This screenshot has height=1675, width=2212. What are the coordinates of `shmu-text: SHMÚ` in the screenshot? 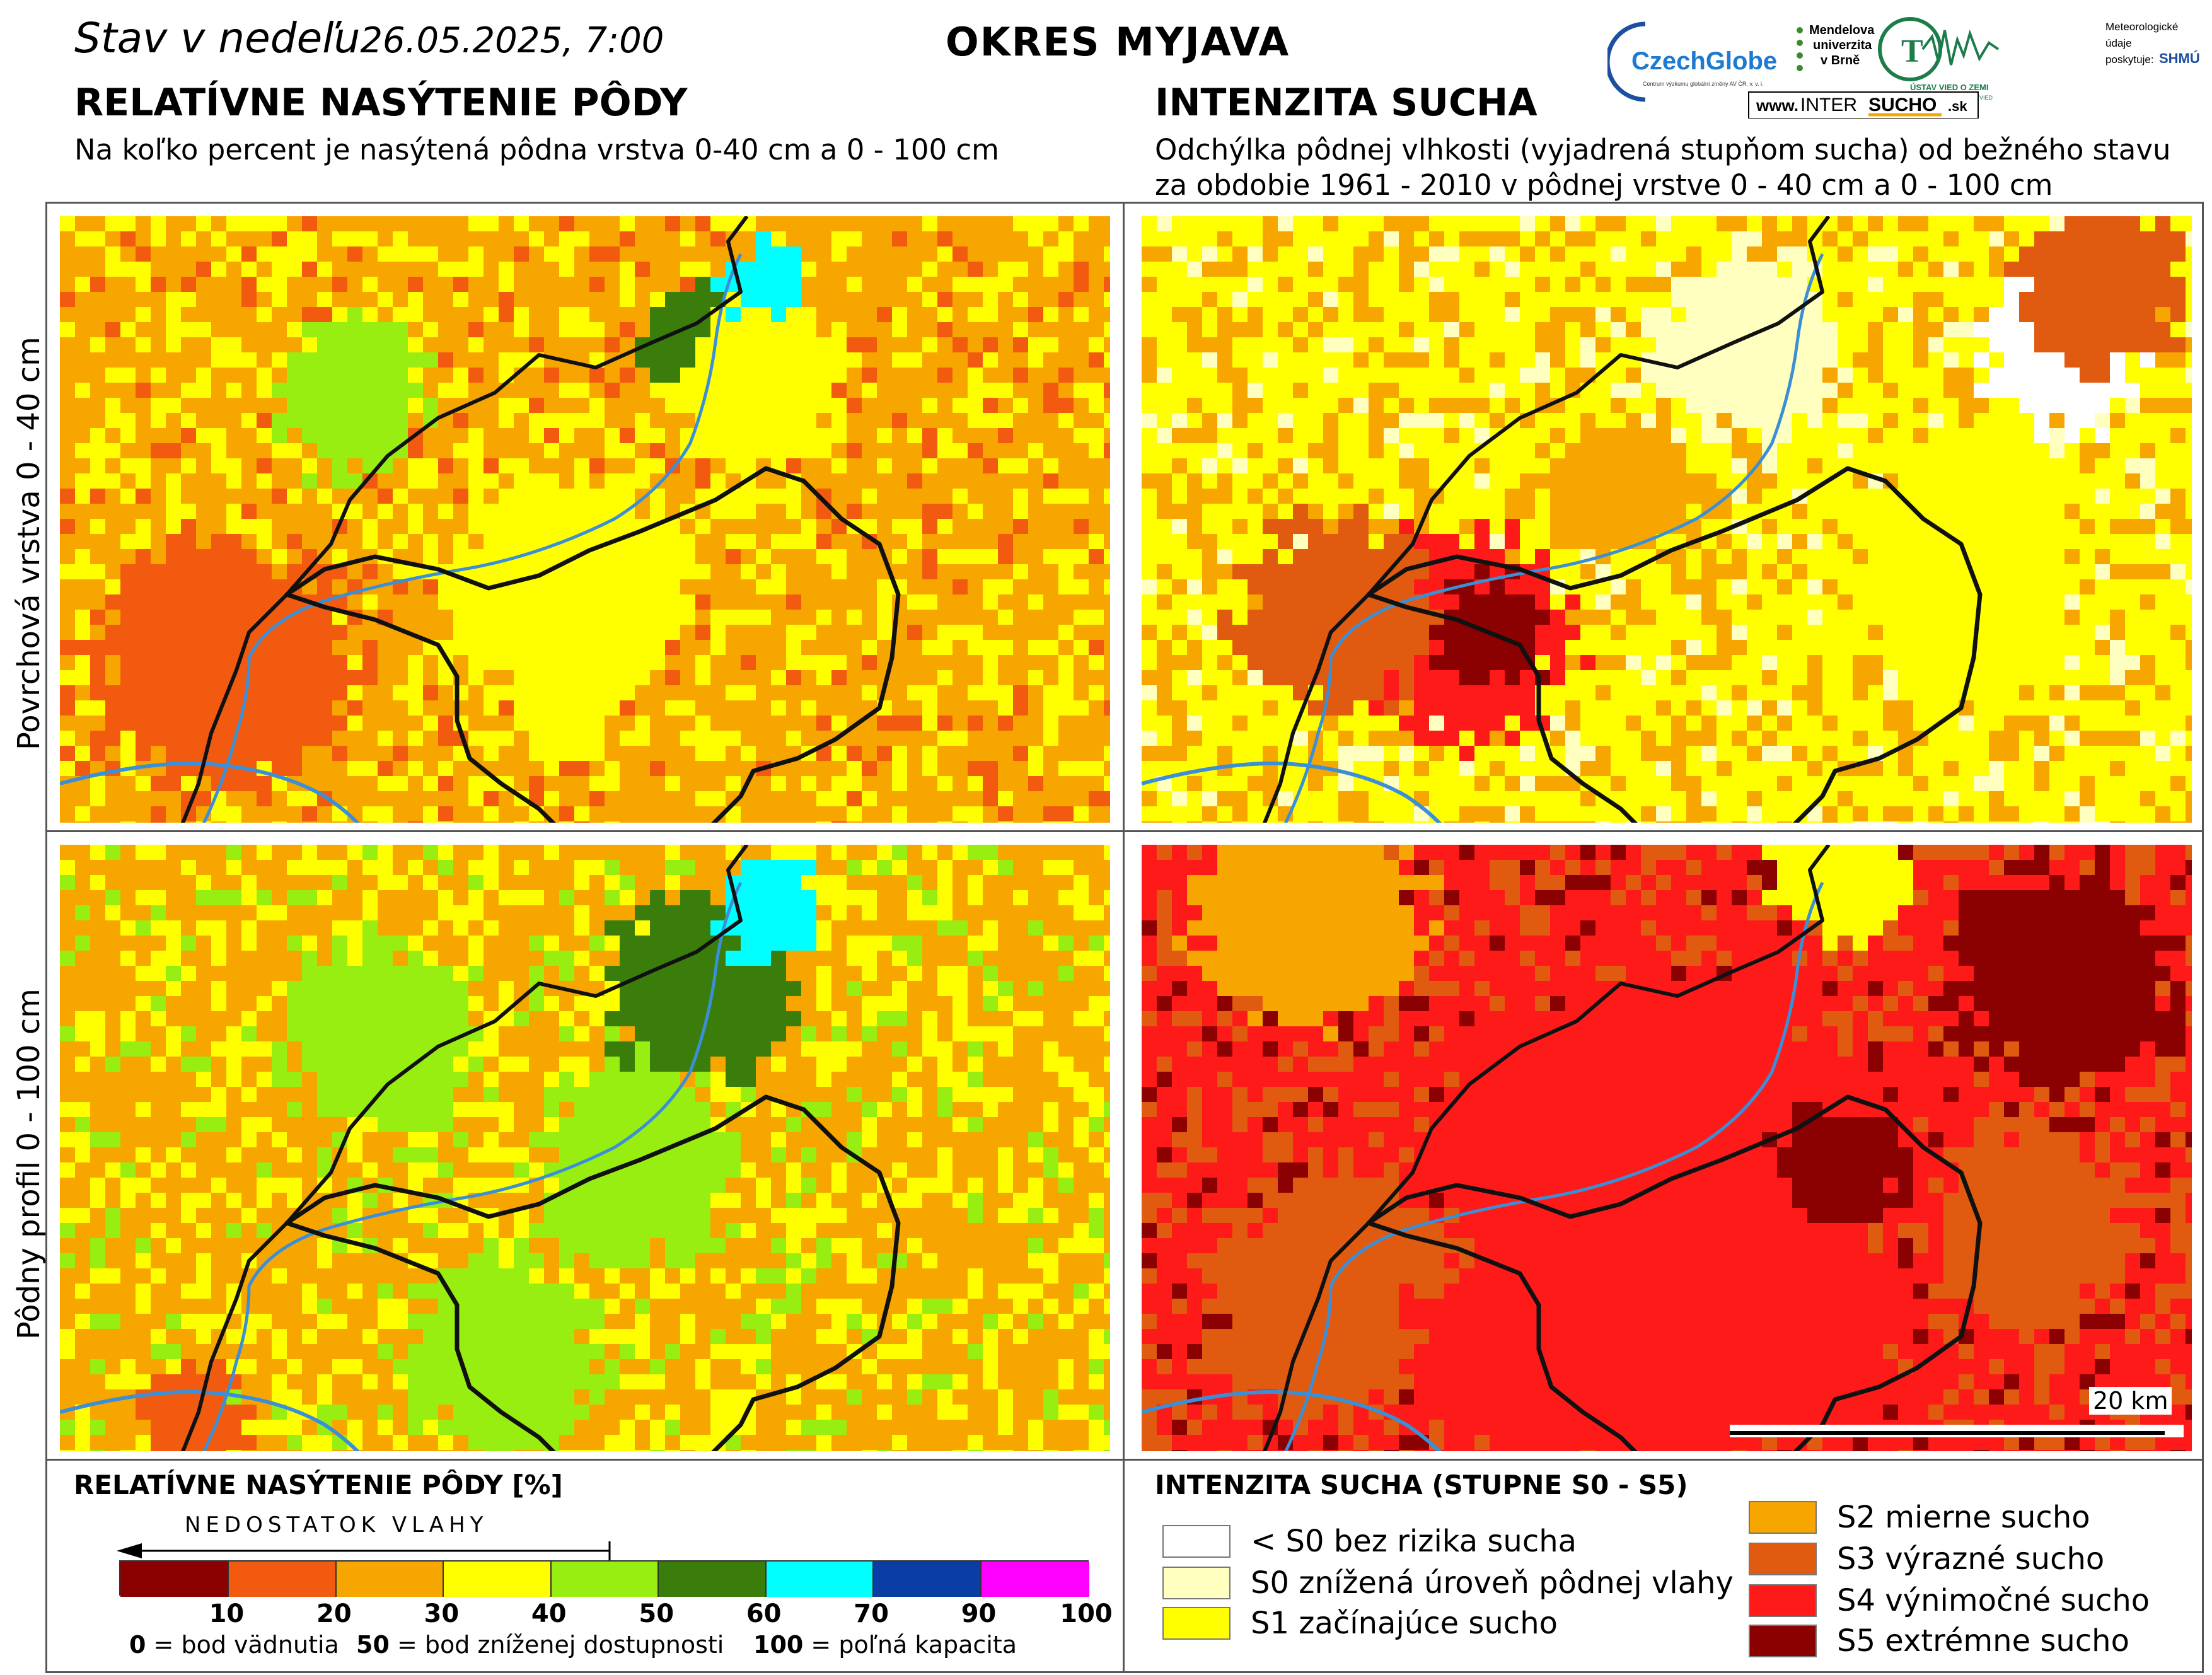 It's located at (2179, 58).